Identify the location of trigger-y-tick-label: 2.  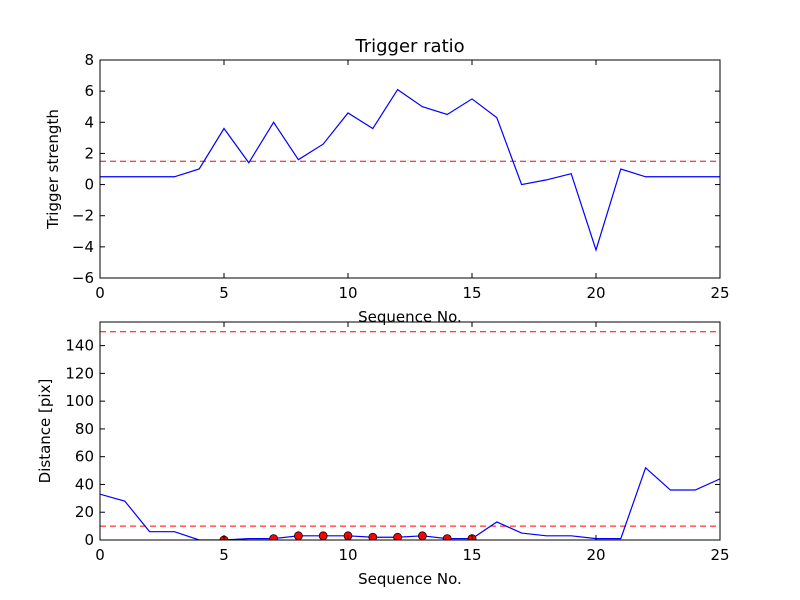
(89, 153).